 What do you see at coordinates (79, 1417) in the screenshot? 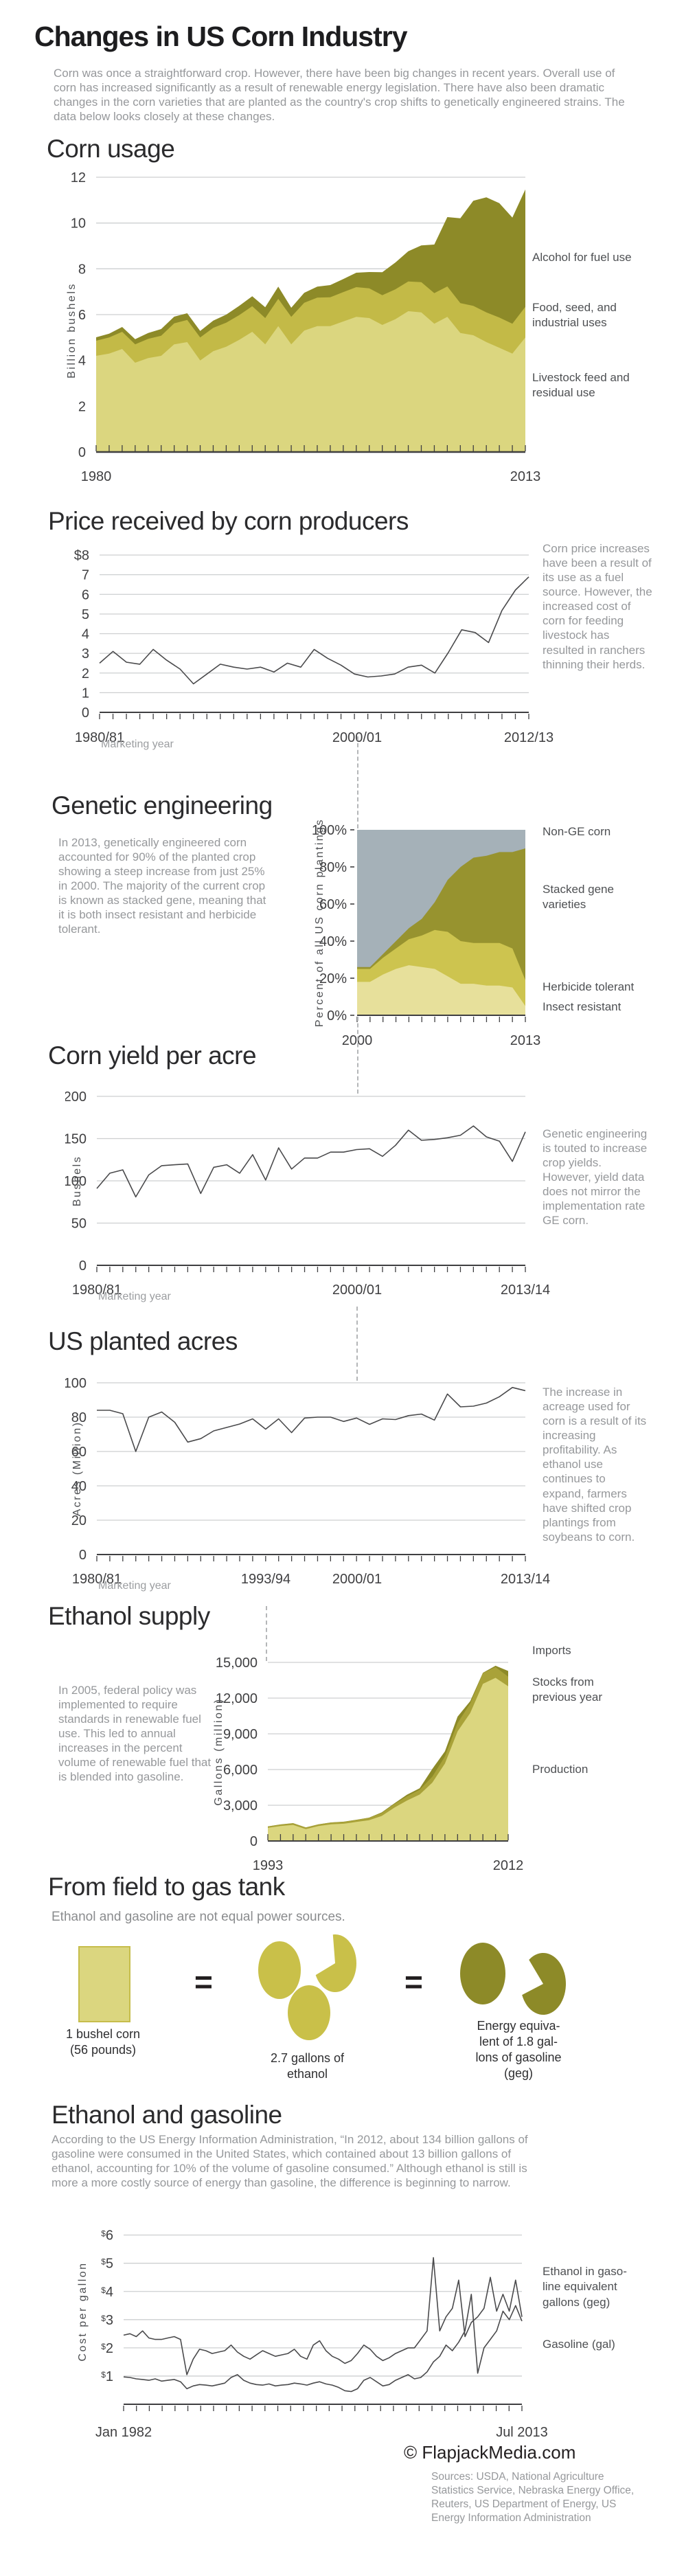
I see `svg-text: 80` at bounding box center [79, 1417].